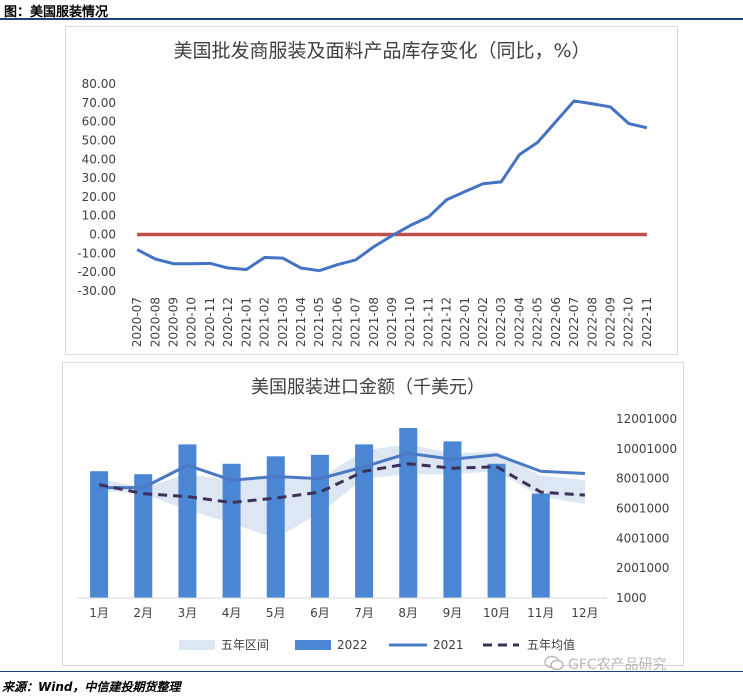 The width and height of the screenshot is (743, 698). What do you see at coordinates (374, 322) in the screenshot?
I see `chart1-x-tick: 2021-08` at bounding box center [374, 322].